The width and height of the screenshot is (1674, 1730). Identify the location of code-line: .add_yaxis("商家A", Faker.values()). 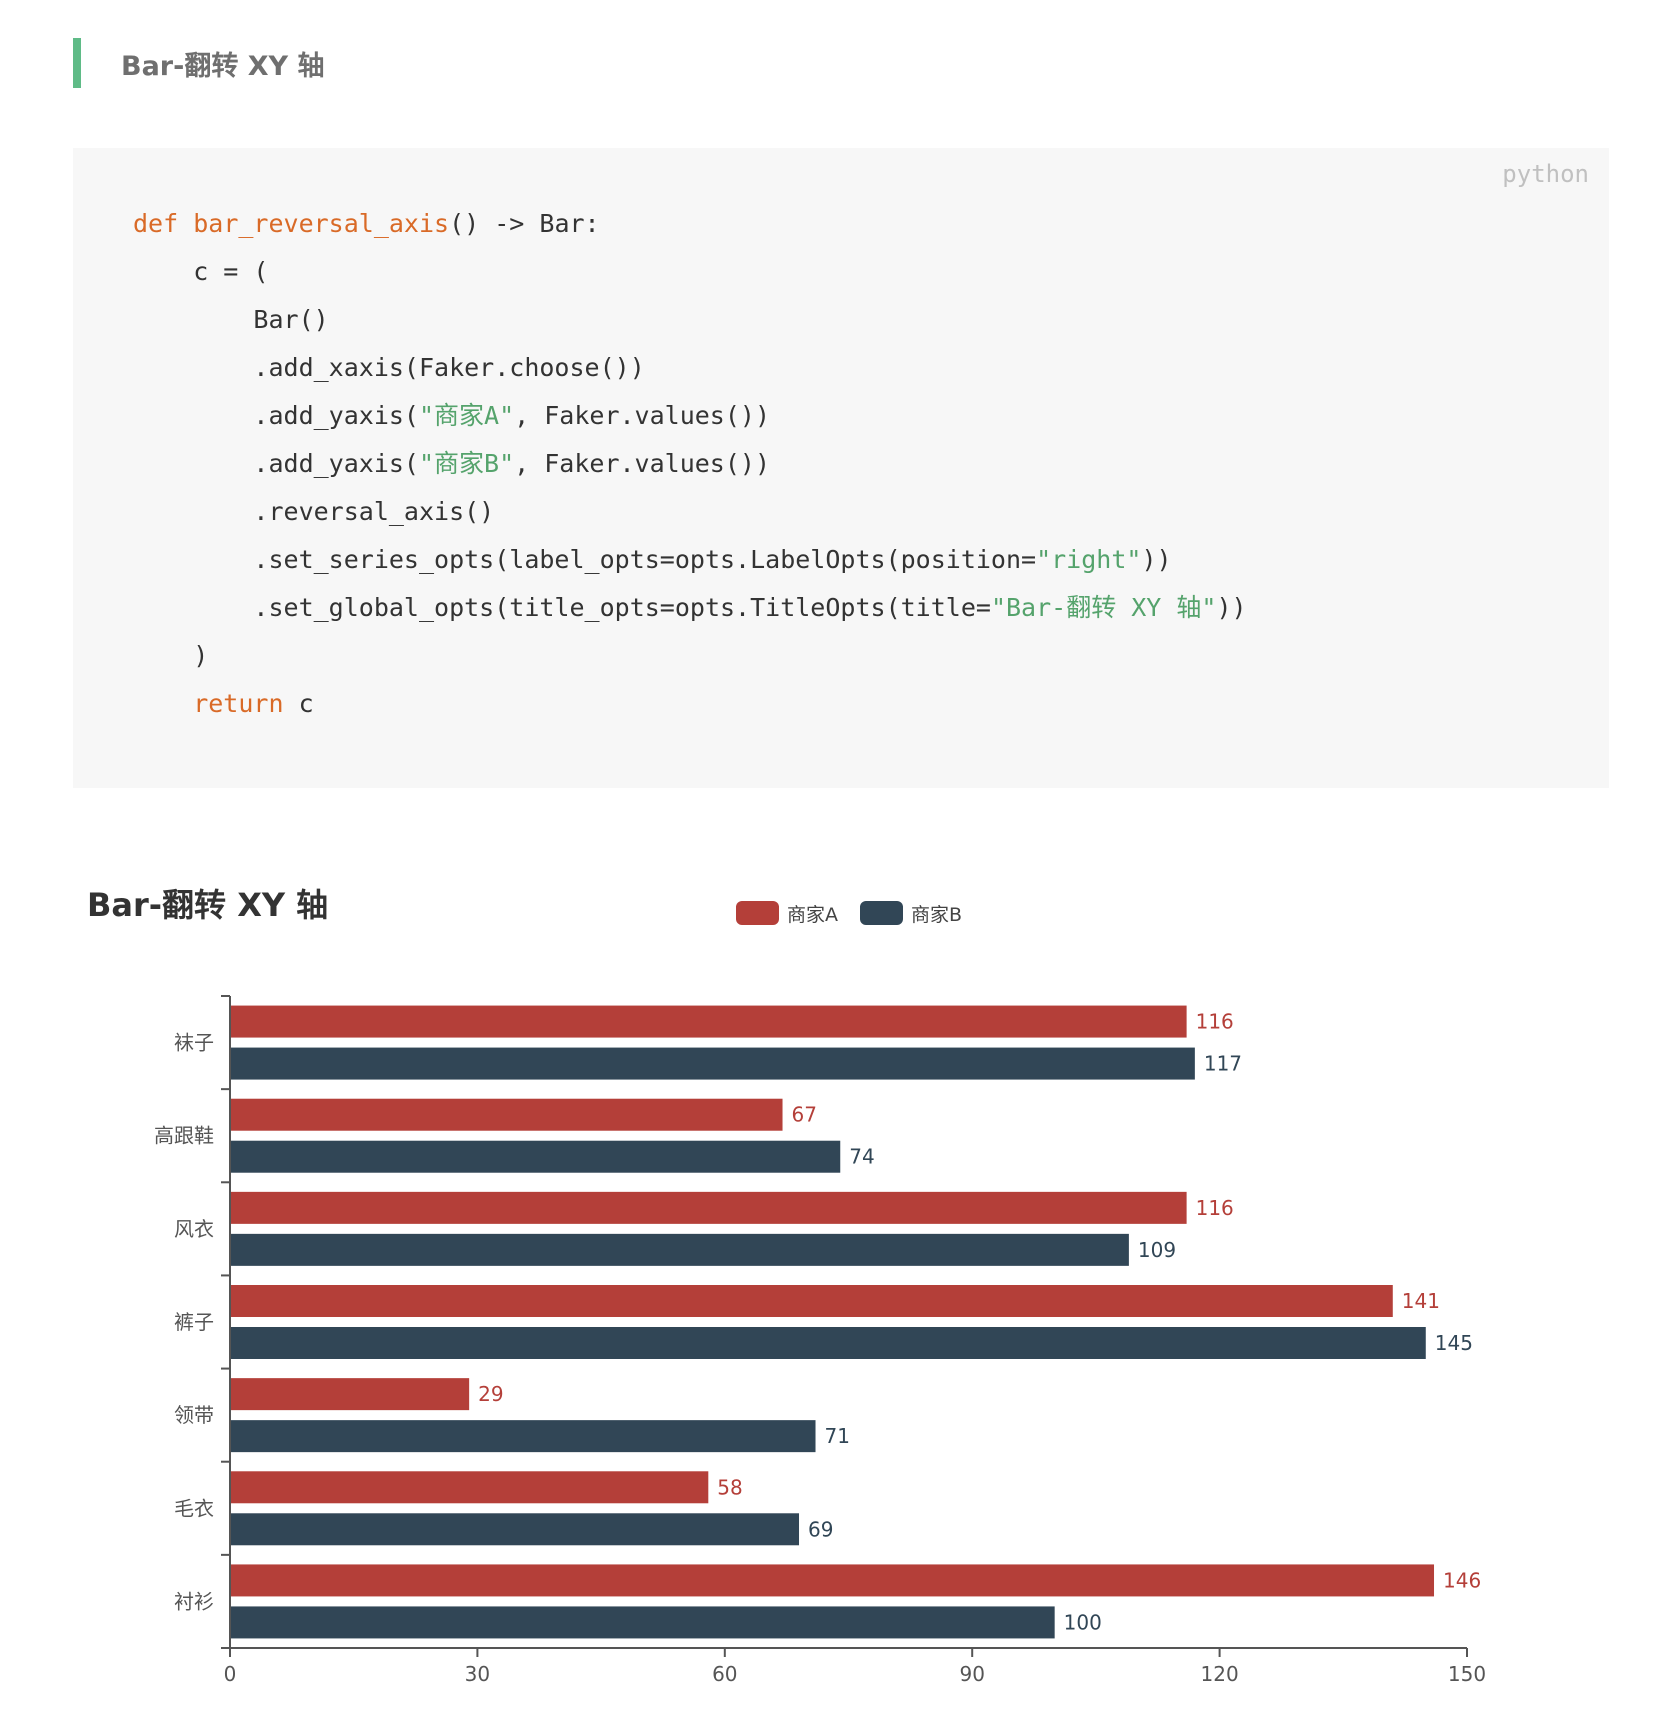
(690, 416).